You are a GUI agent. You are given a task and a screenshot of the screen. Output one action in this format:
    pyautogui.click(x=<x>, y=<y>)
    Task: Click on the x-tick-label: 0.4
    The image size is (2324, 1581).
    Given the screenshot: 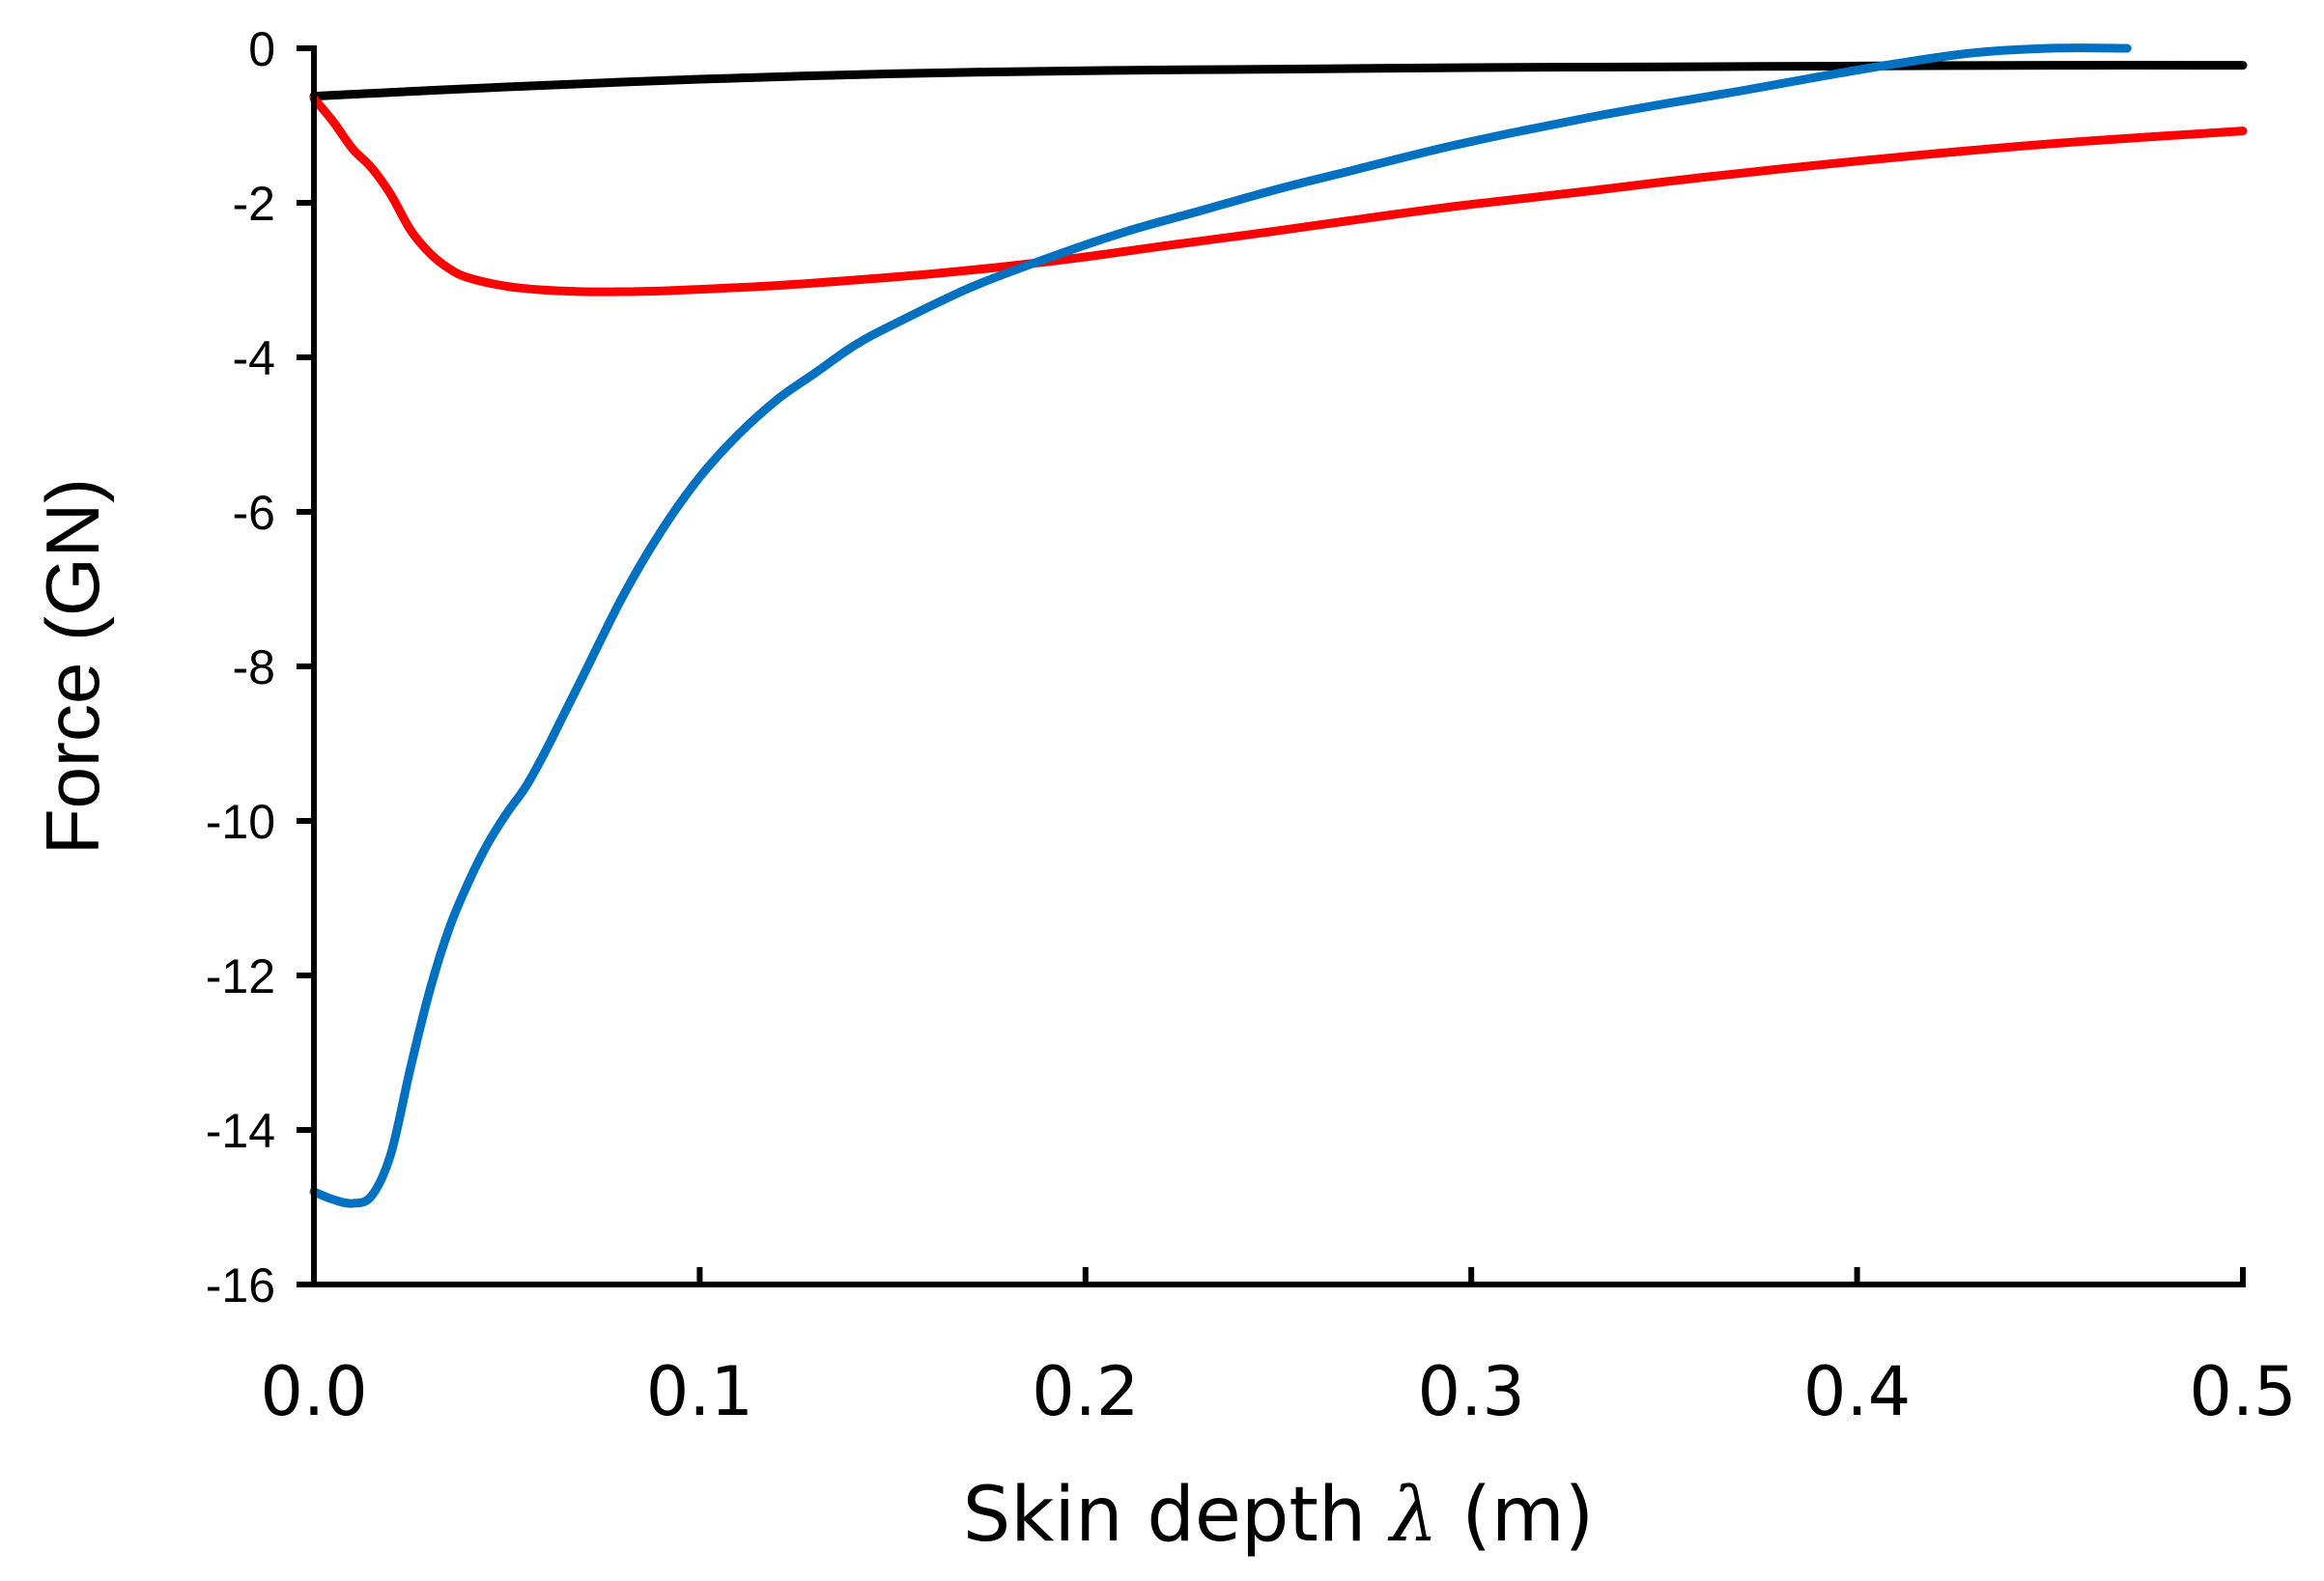 What is the action you would take?
    pyautogui.click(x=1857, y=1391)
    